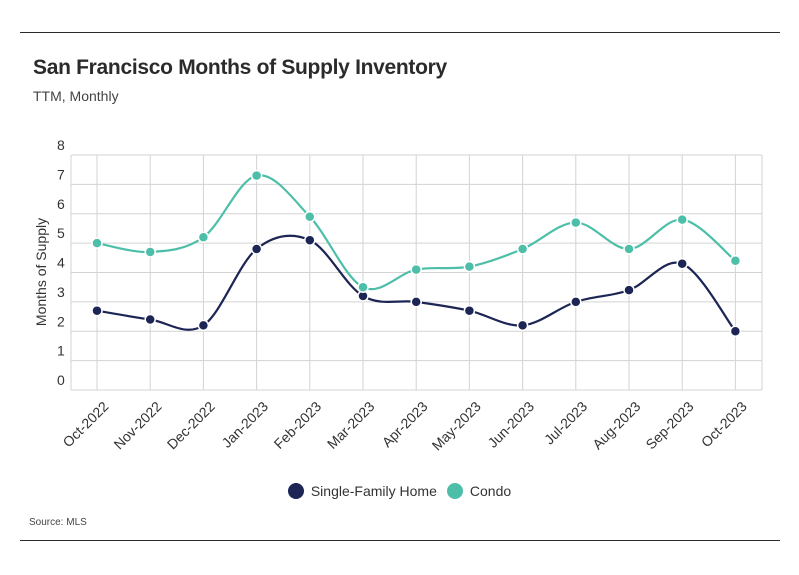 This screenshot has height=575, width=799. Describe the element at coordinates (244, 424) in the screenshot. I see `x-tick-label: Jan-2023` at that location.